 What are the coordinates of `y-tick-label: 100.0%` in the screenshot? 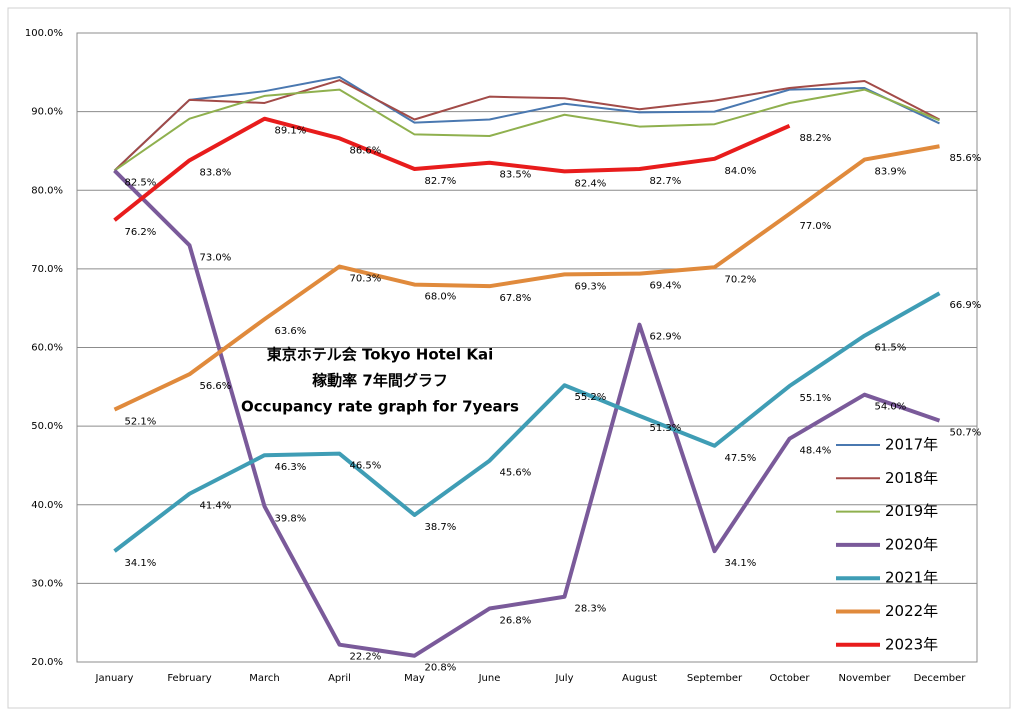 It's located at (44, 33).